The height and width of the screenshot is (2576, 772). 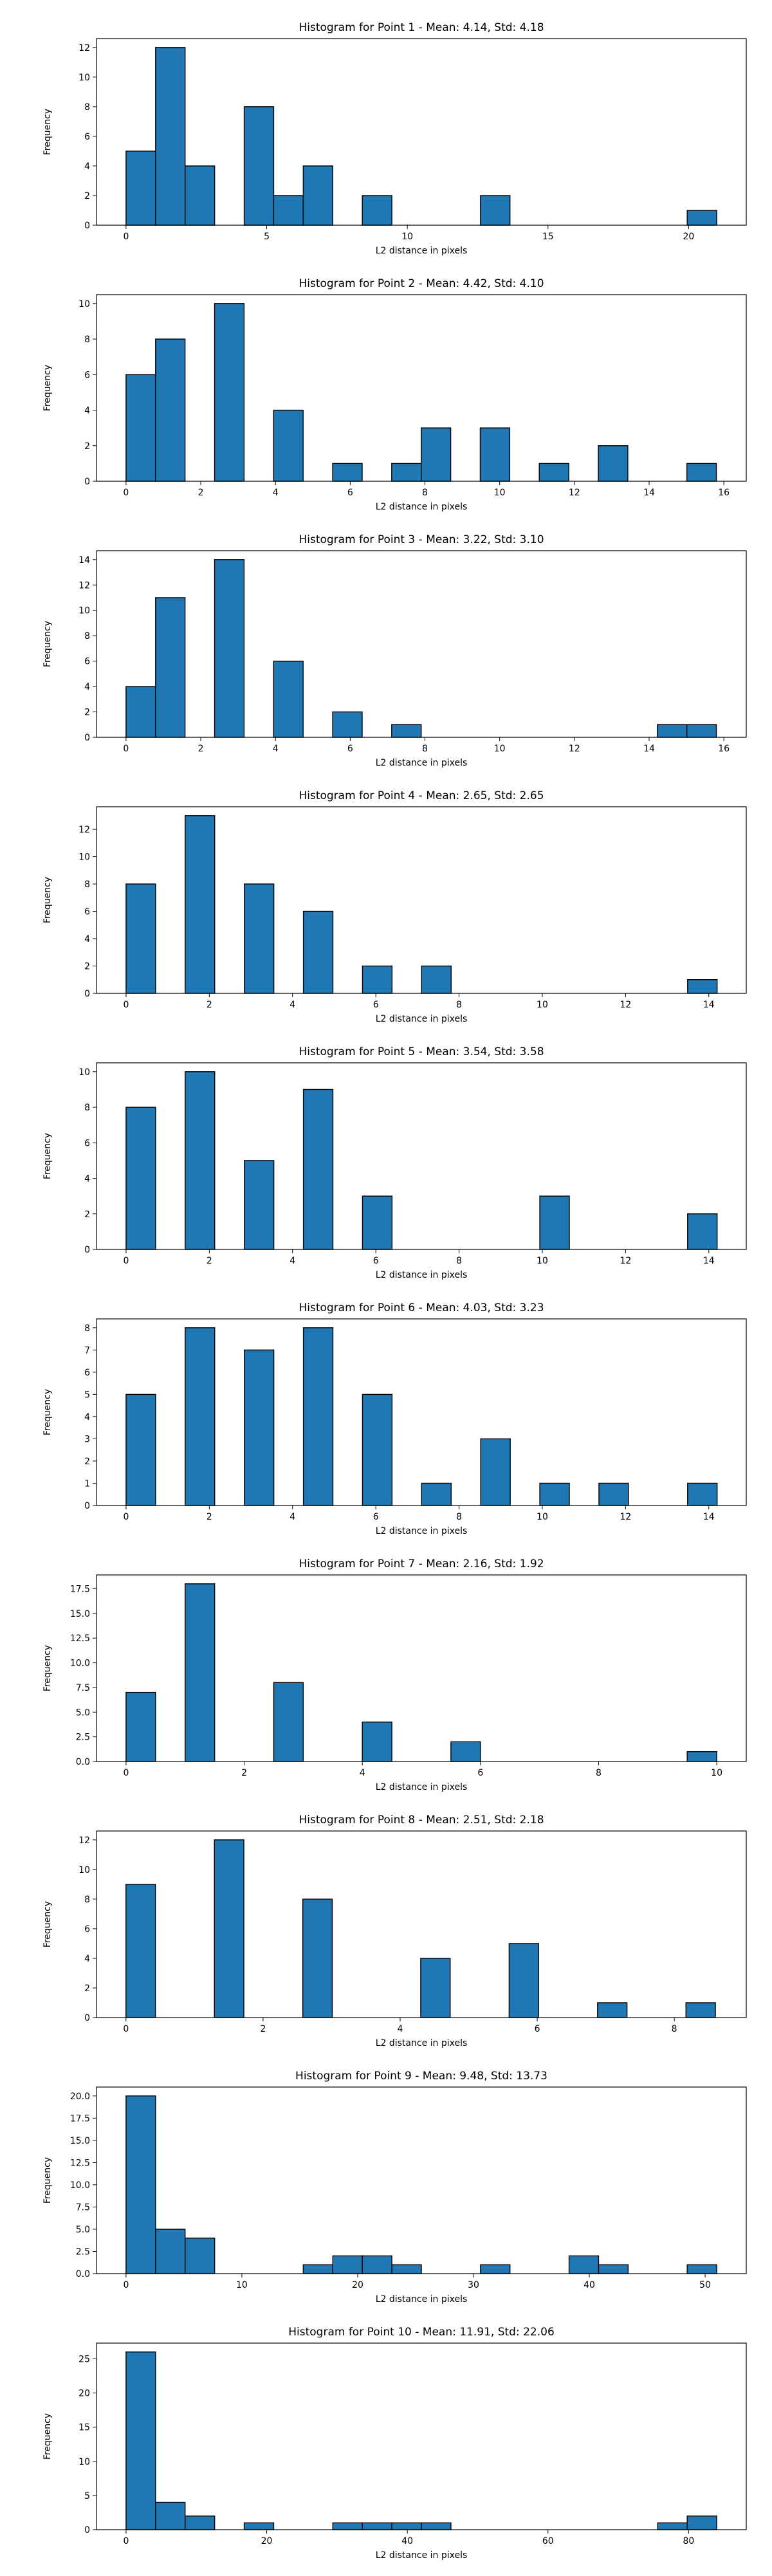 I want to click on y-tick-label: 5.0, so click(x=83, y=1712).